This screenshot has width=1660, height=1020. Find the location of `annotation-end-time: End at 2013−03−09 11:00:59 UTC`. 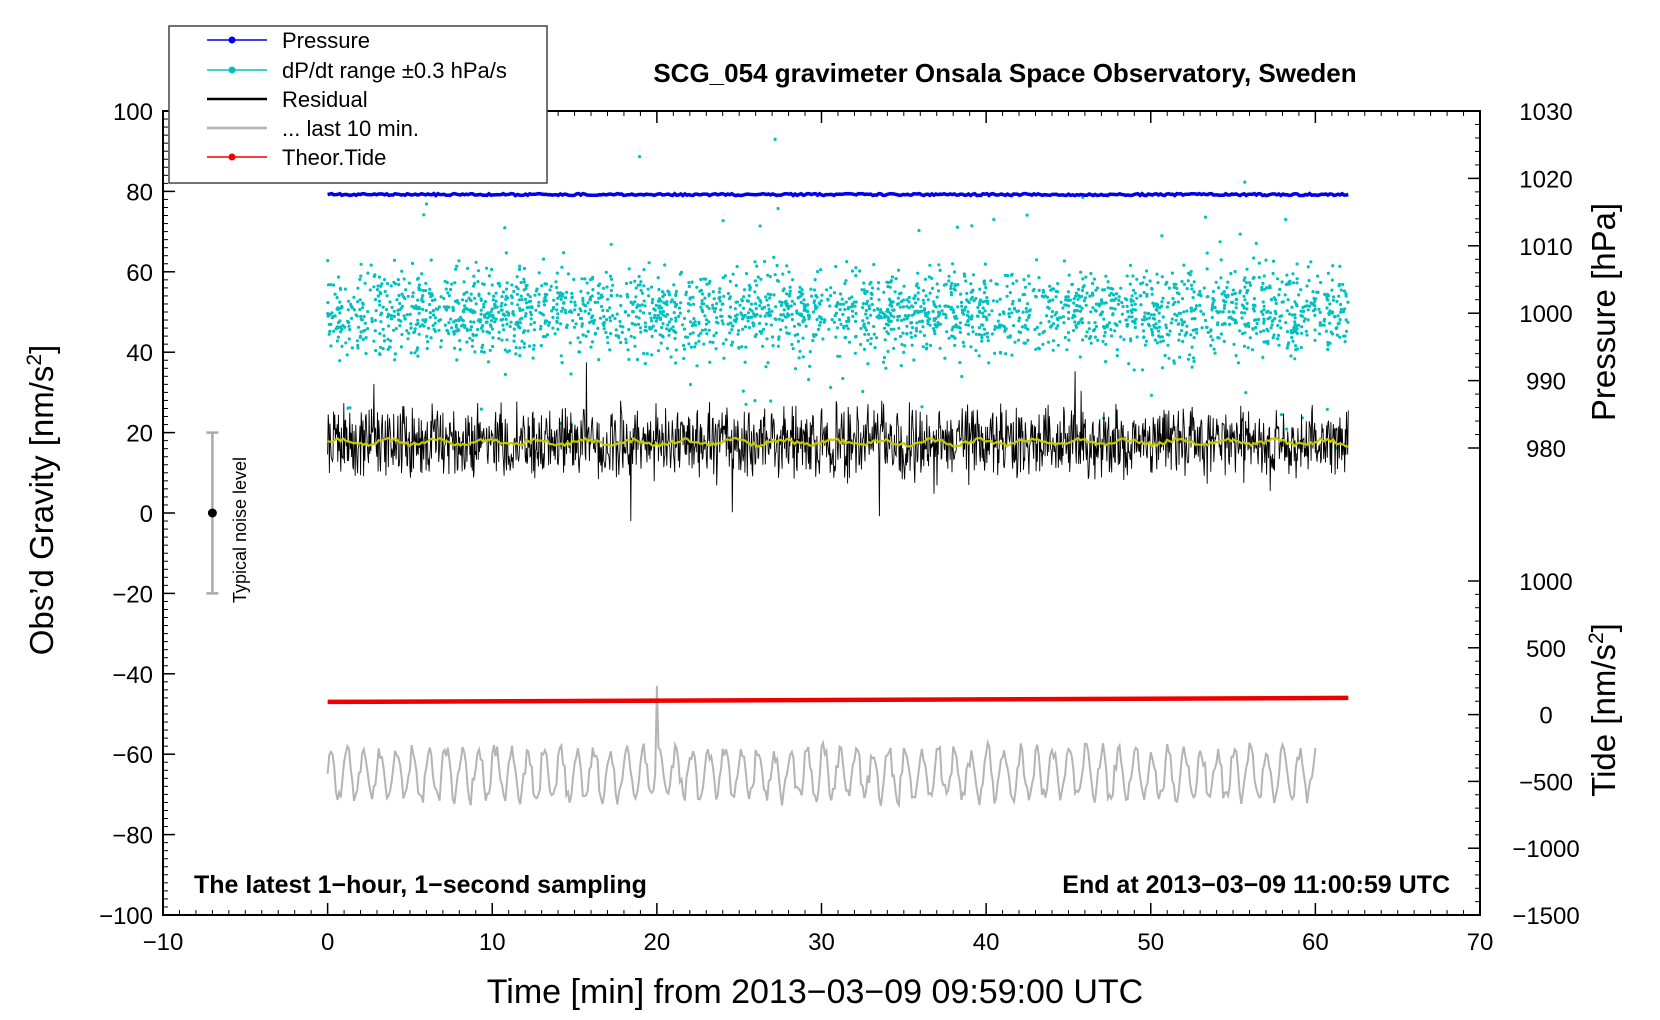

annotation-end-time: End at 2013−03−09 11:00:59 UTC is located at coordinates (1256, 885).